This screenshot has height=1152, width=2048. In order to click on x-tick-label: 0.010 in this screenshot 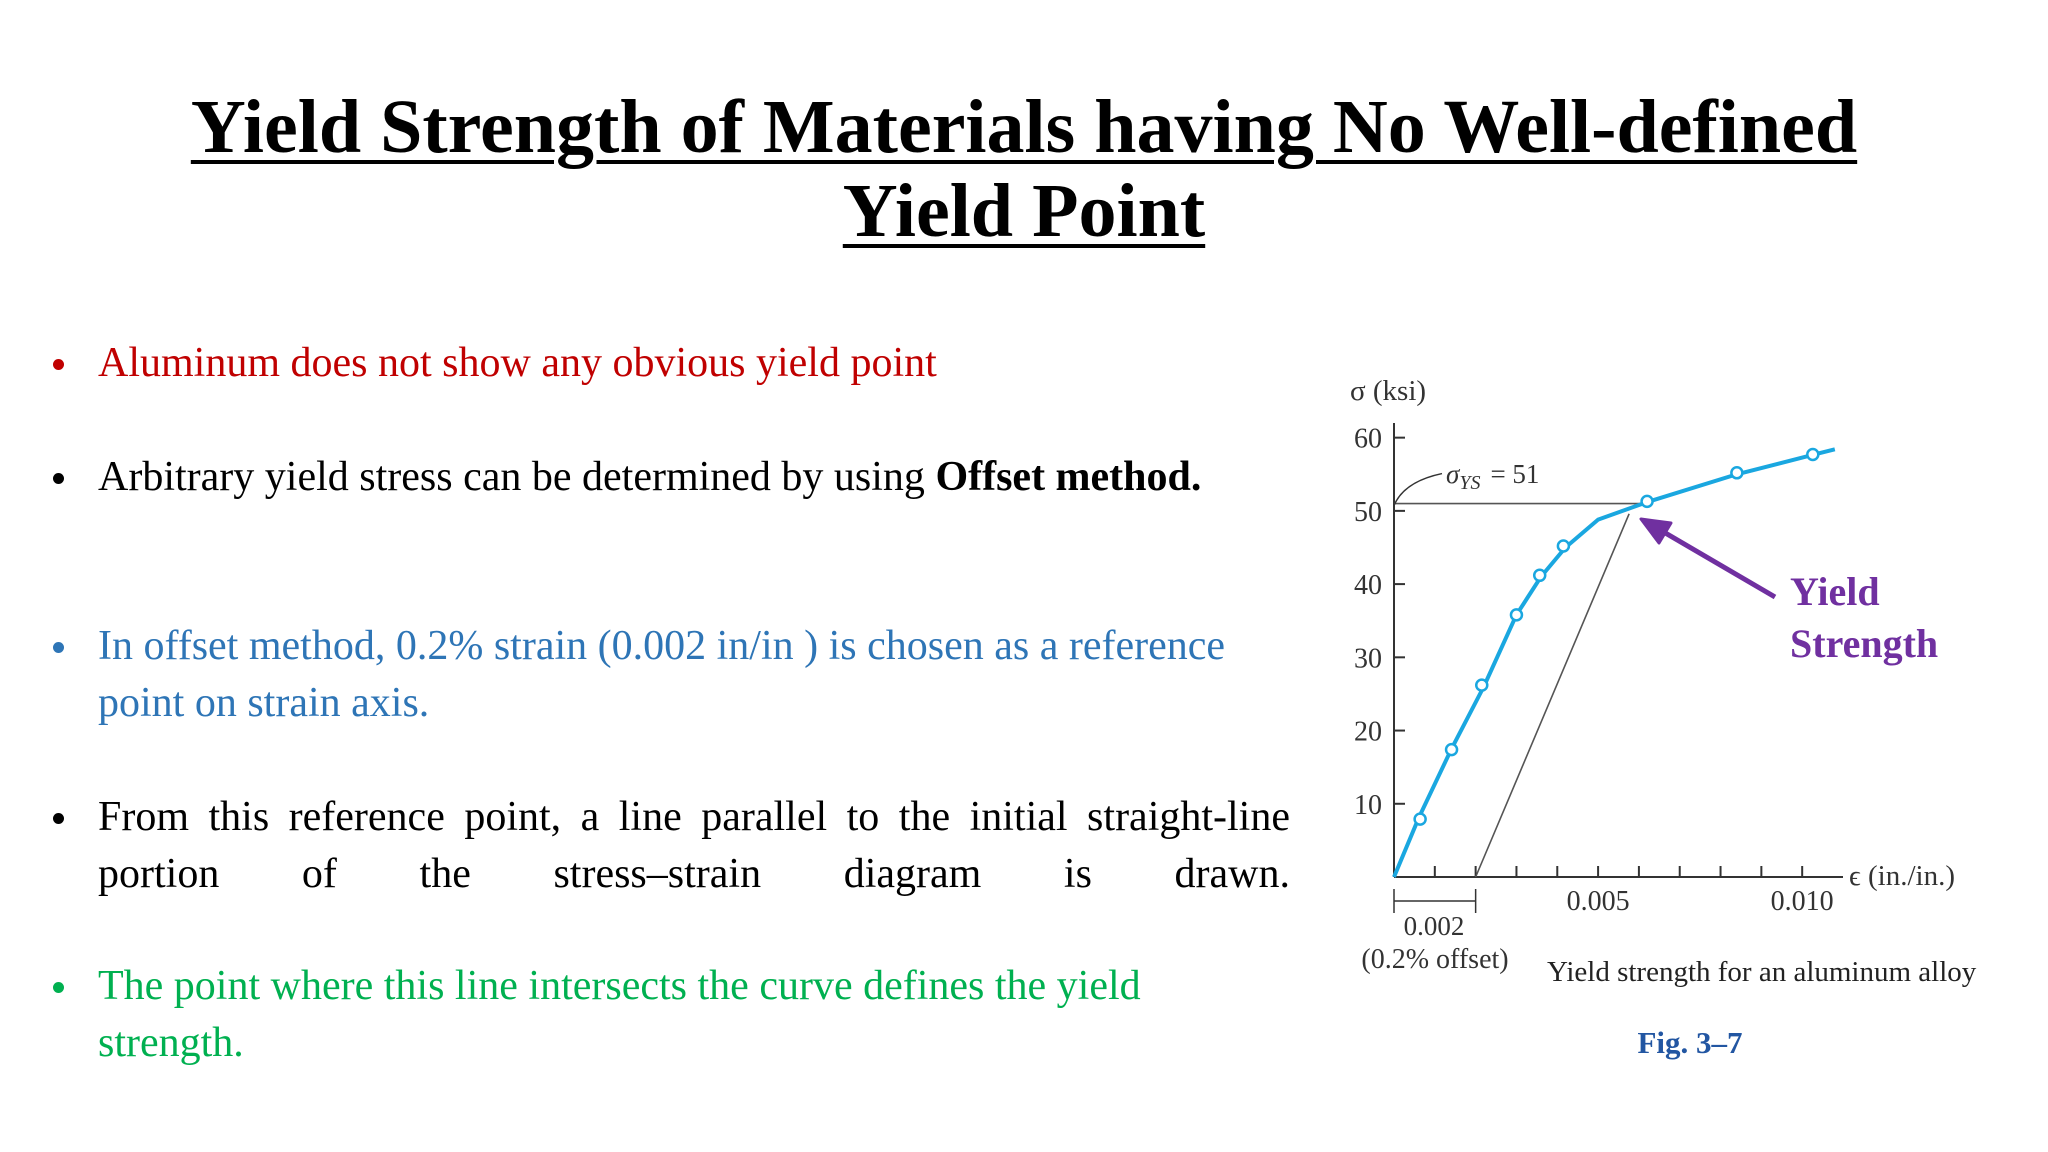, I will do `click(1802, 901)`.